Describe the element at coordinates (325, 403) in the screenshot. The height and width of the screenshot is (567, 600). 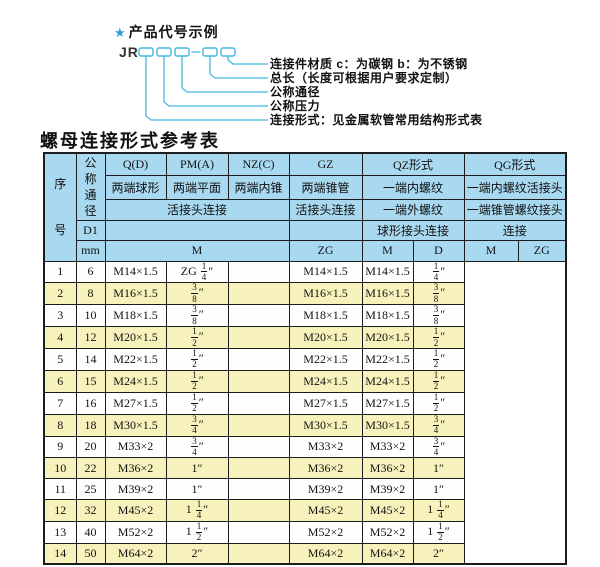
I see `cell-qz-d: M27×1.5` at that location.